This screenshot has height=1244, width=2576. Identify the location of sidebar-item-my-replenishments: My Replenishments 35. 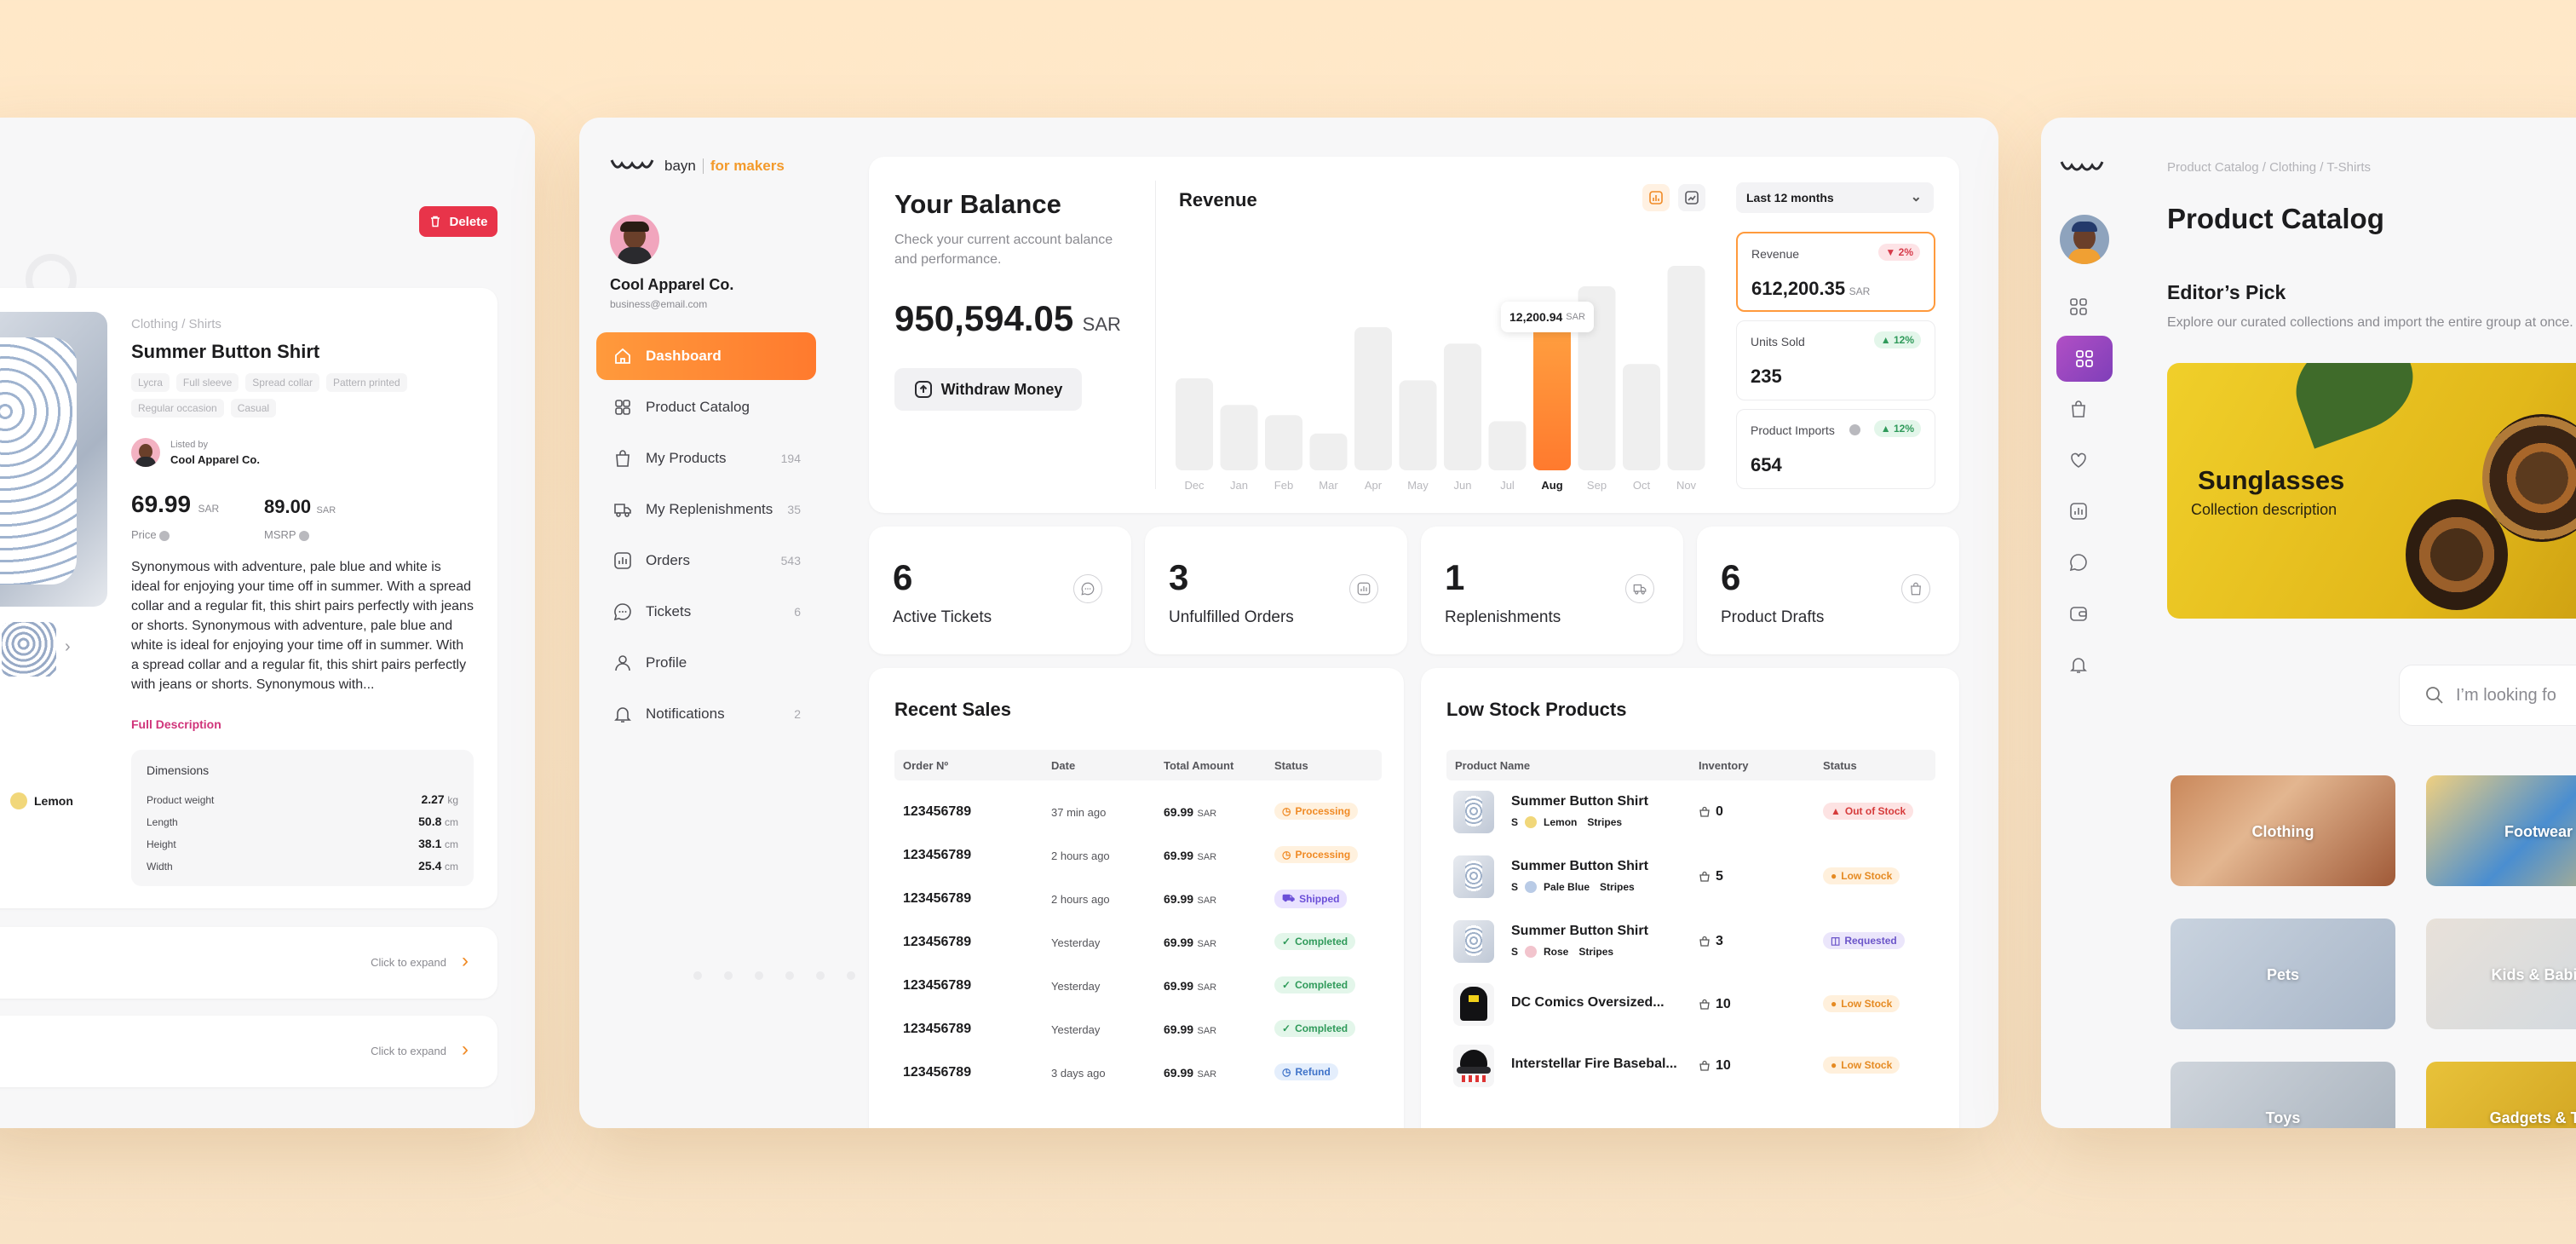
(706, 510).